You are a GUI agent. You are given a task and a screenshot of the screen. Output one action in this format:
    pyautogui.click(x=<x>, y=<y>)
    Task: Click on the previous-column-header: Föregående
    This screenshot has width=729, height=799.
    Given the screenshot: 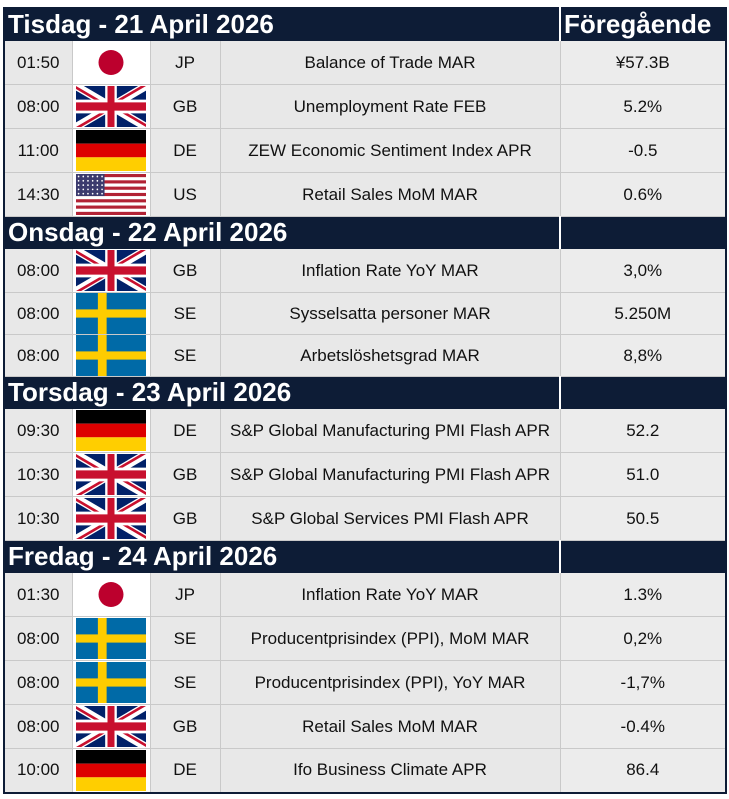 What is the action you would take?
    pyautogui.click(x=643, y=24)
    